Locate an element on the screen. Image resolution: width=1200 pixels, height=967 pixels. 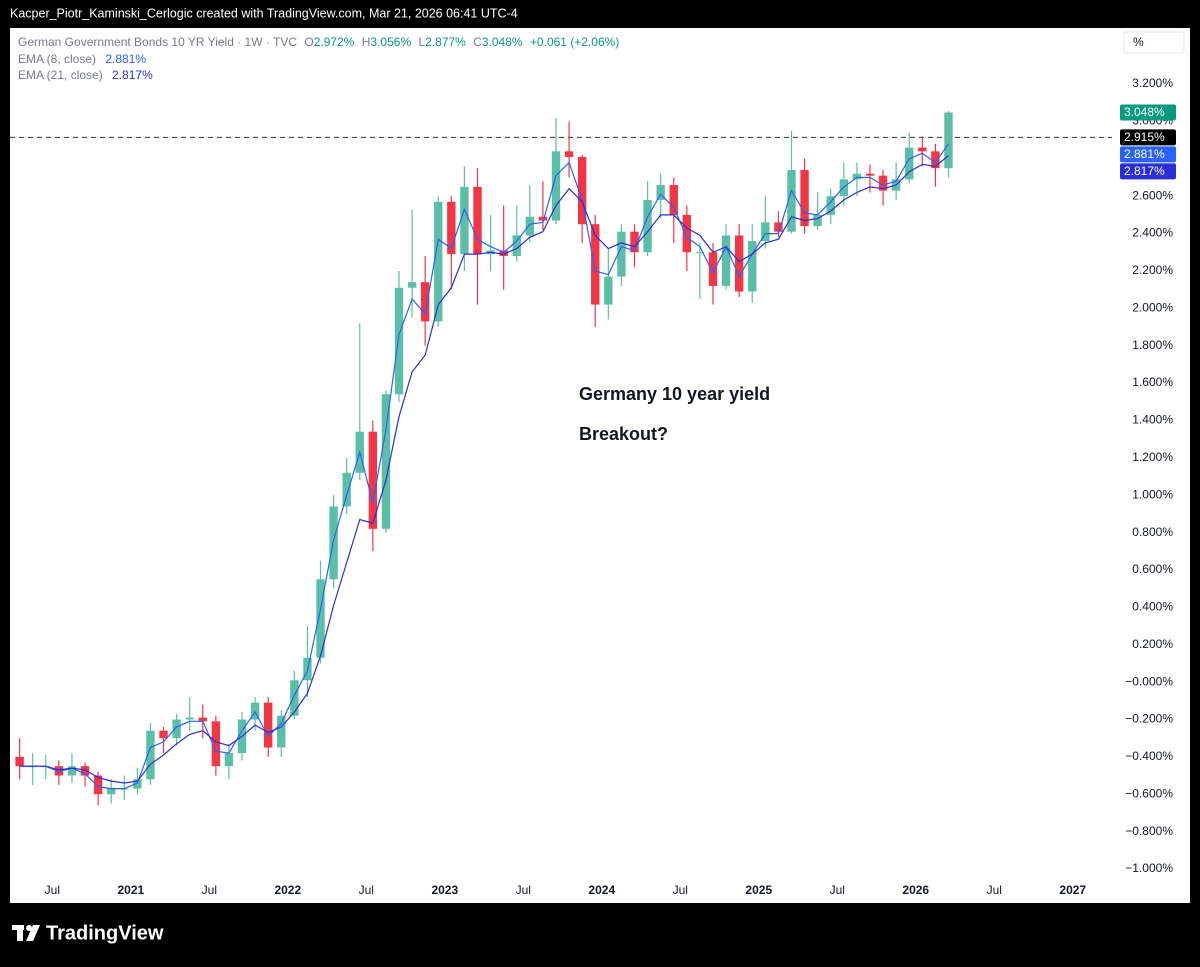
y-tick-label: 0.800% is located at coordinates (1152, 532).